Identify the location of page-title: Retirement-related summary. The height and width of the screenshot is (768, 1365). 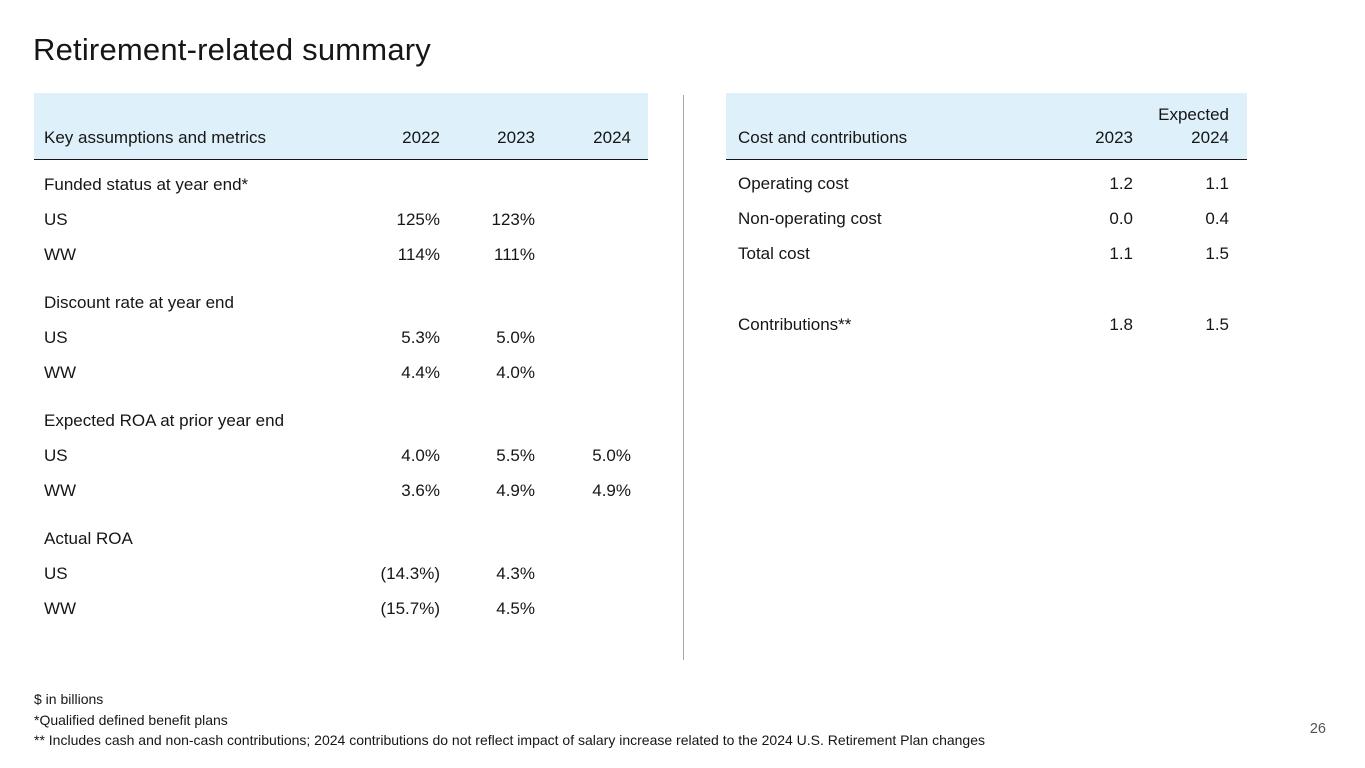
(232, 49).